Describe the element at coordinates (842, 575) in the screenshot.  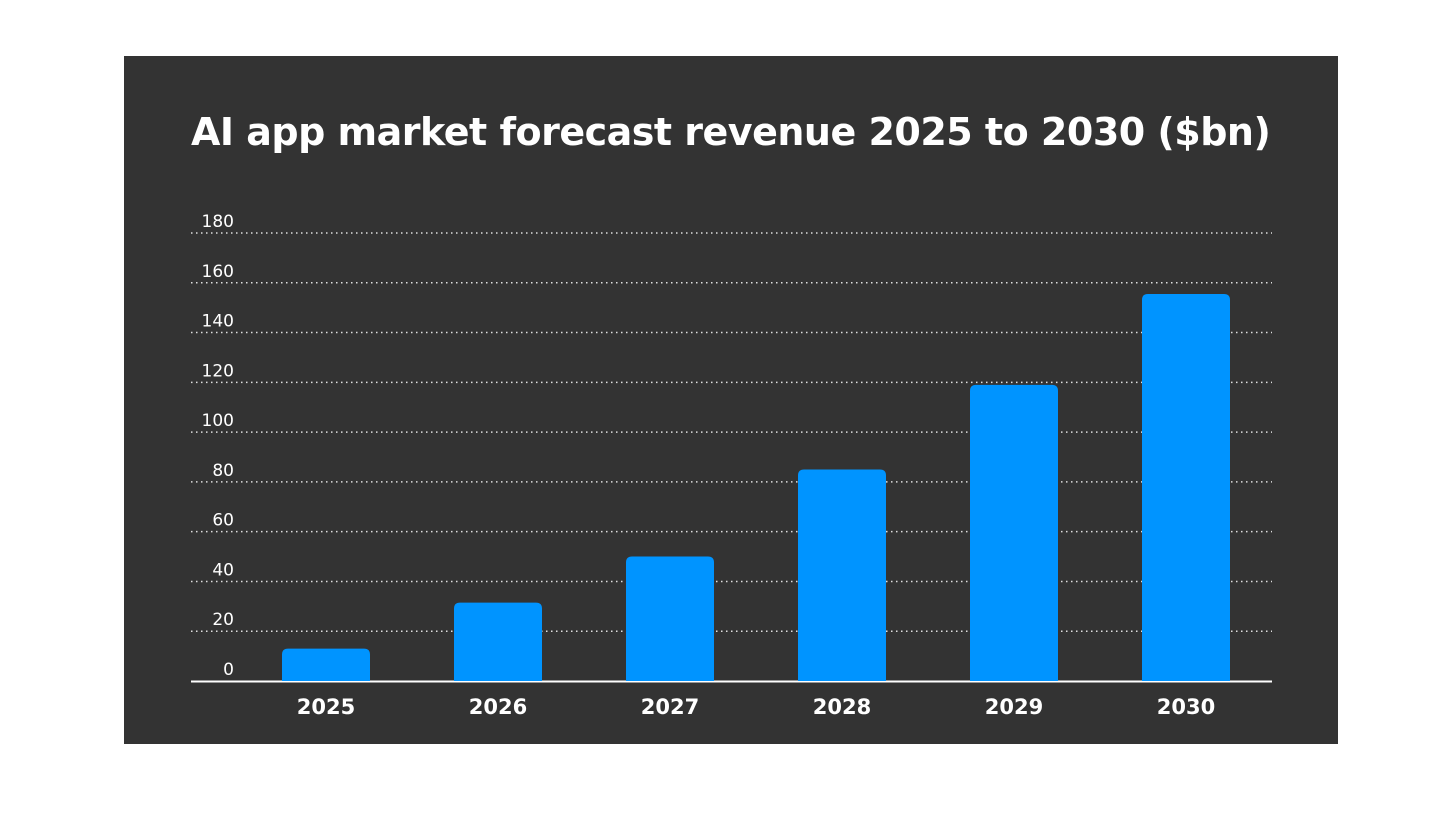
I see `bar-2028` at that location.